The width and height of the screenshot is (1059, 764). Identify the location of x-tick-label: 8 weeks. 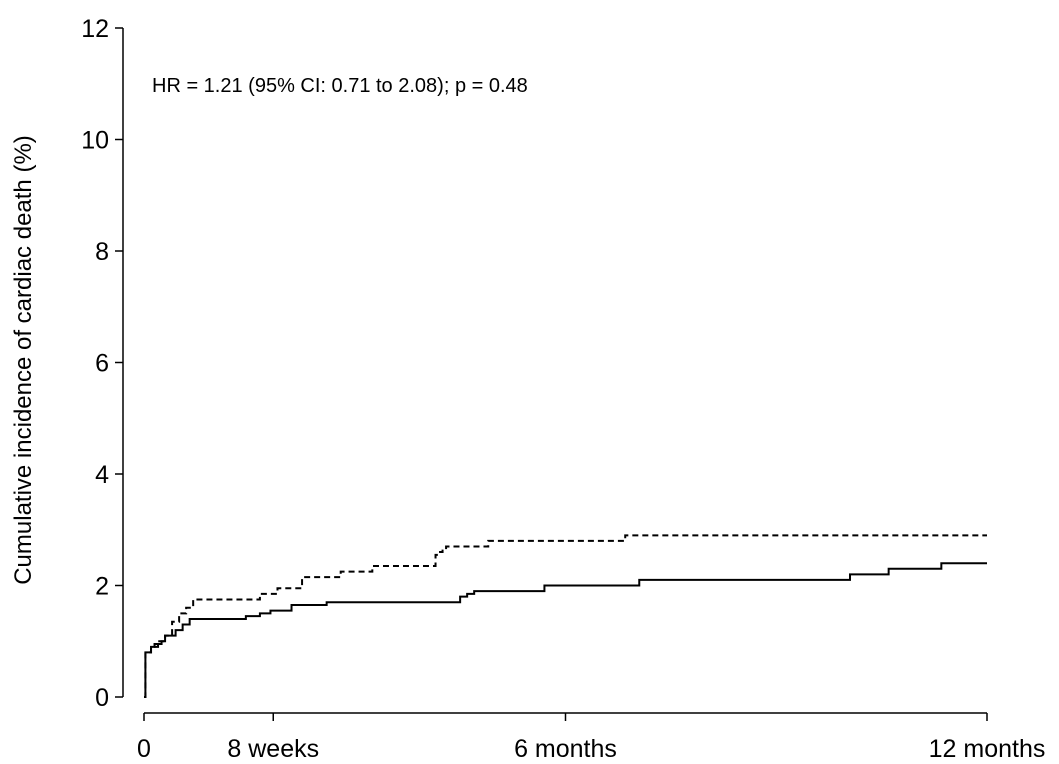
(273, 749).